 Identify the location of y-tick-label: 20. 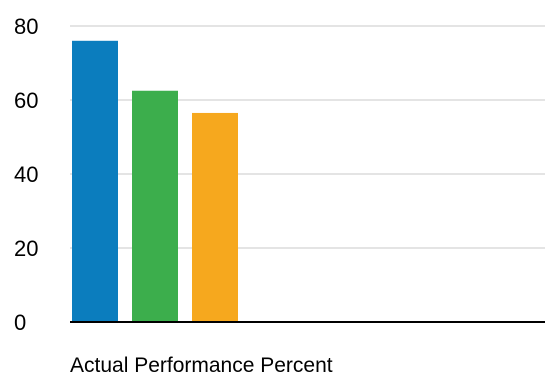
(26, 248).